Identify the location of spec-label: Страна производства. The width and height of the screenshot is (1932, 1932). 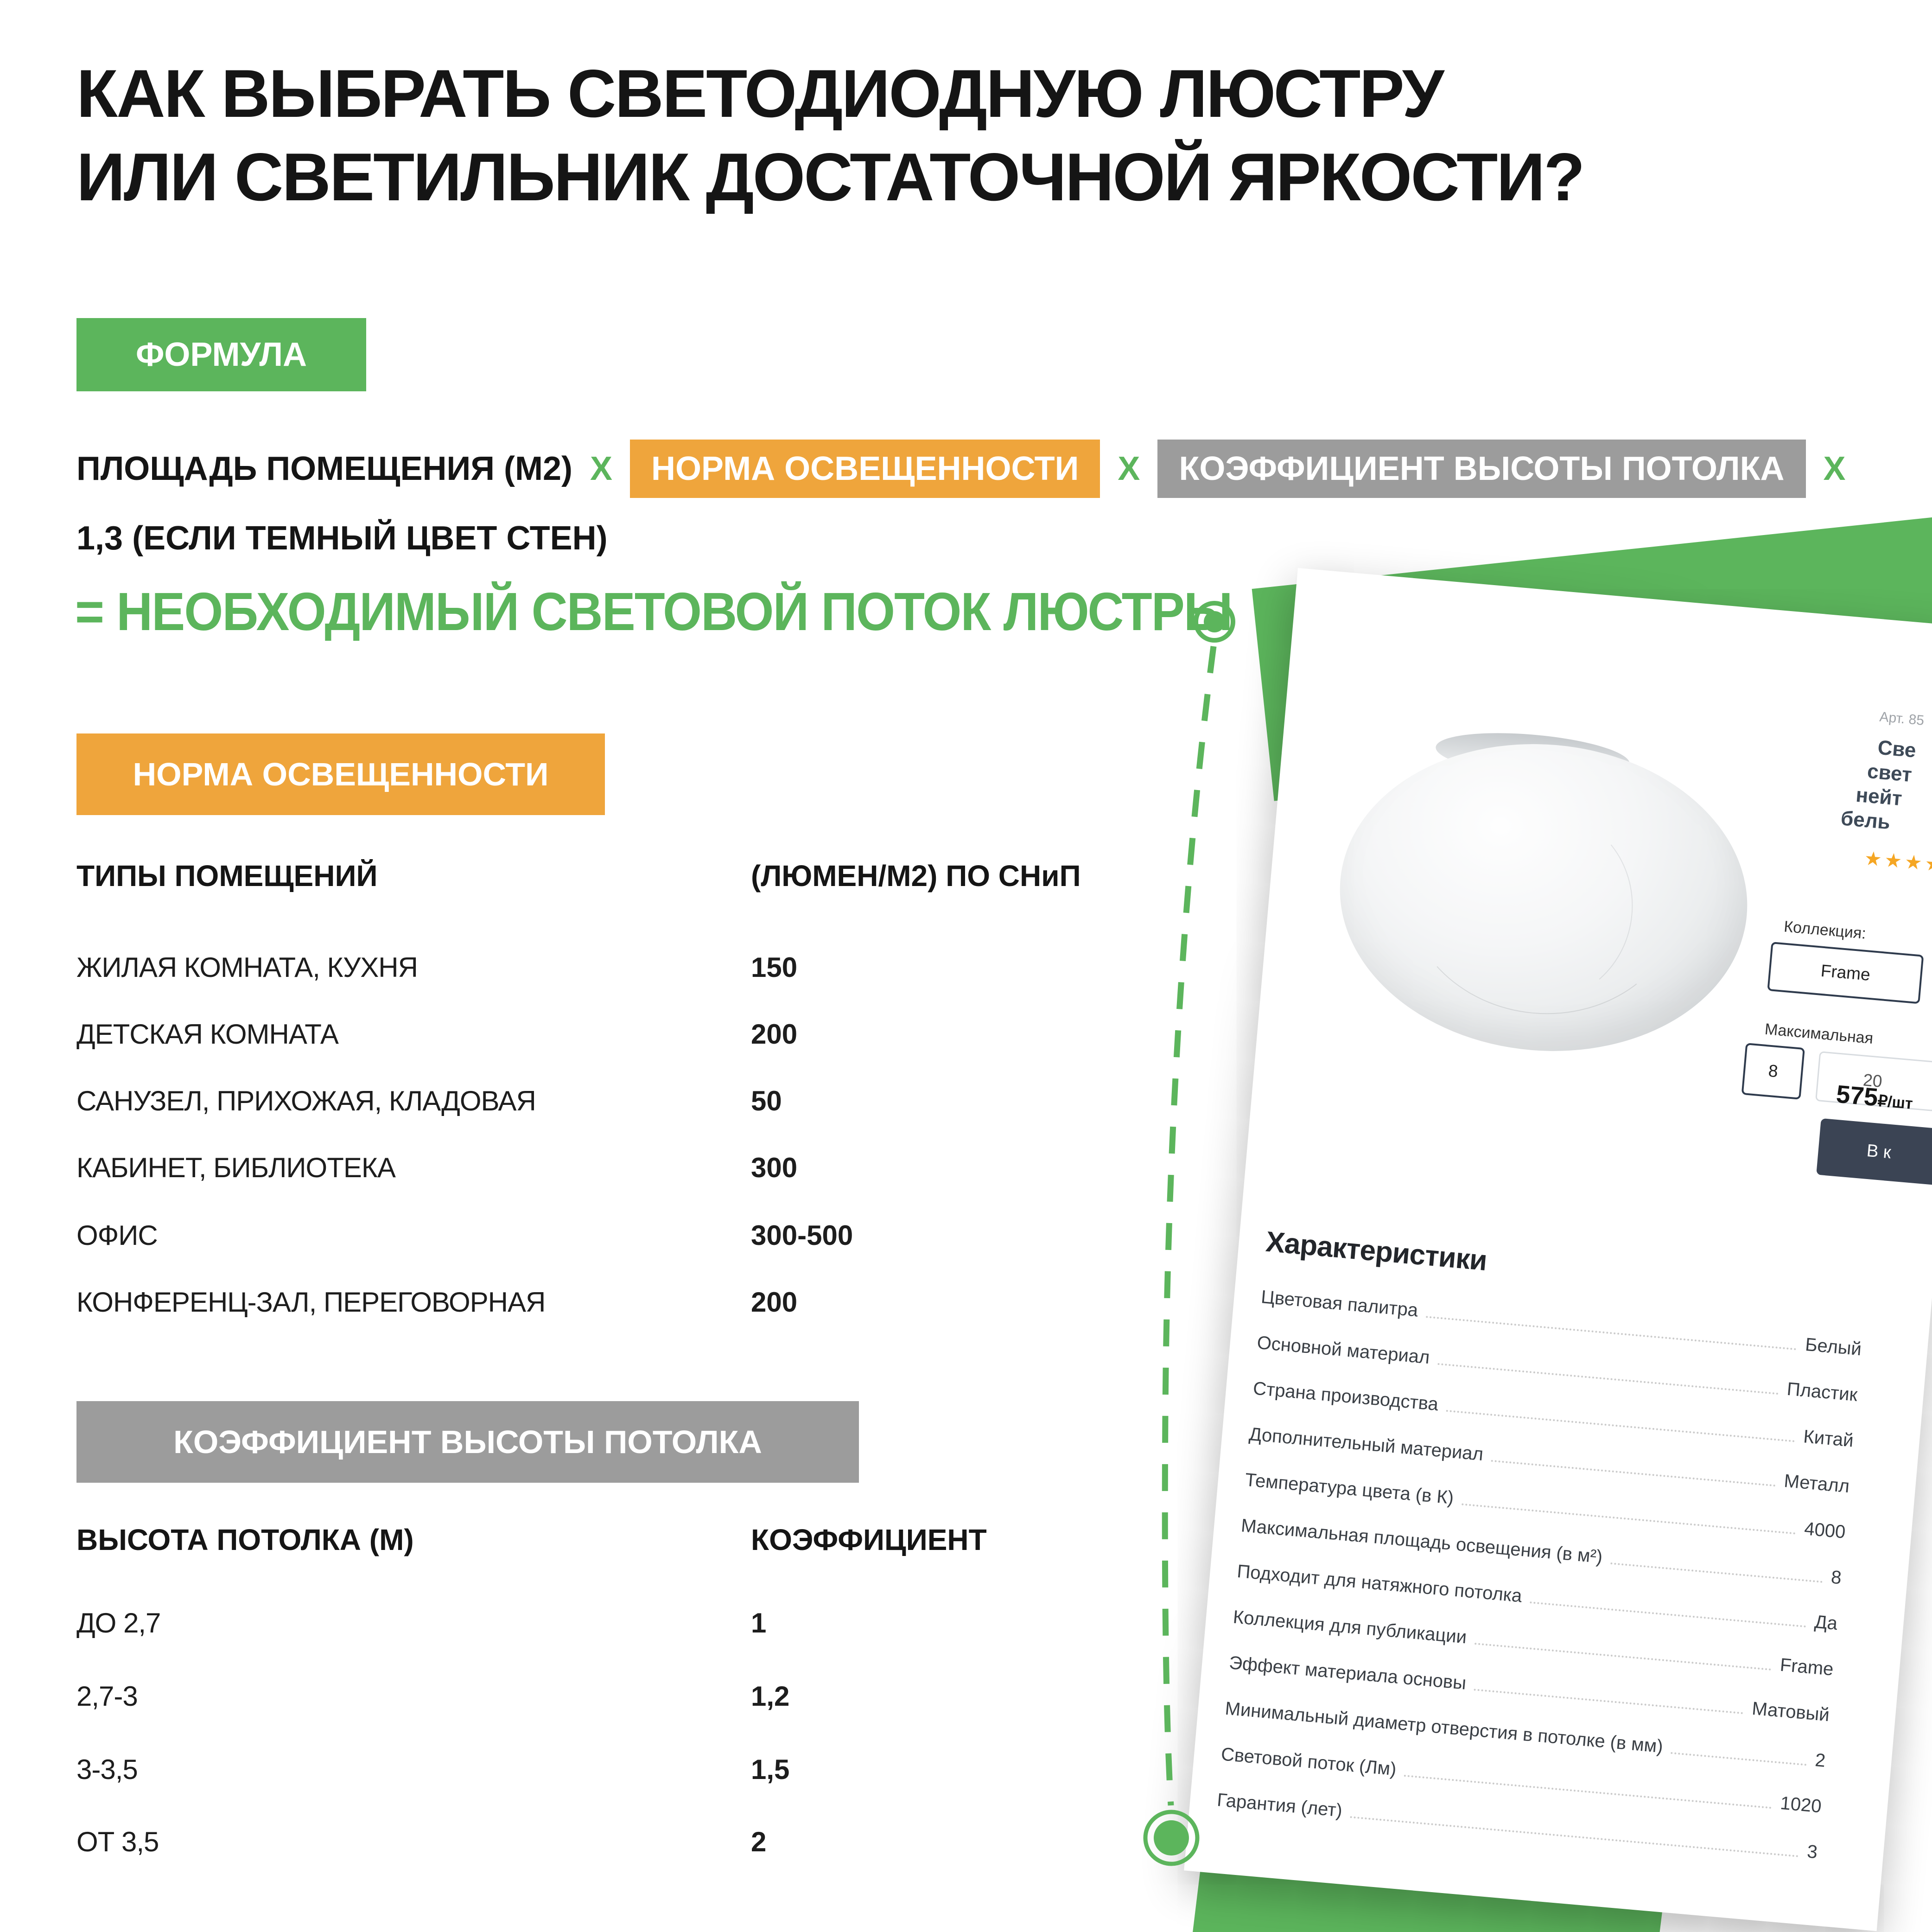
(1345, 1397).